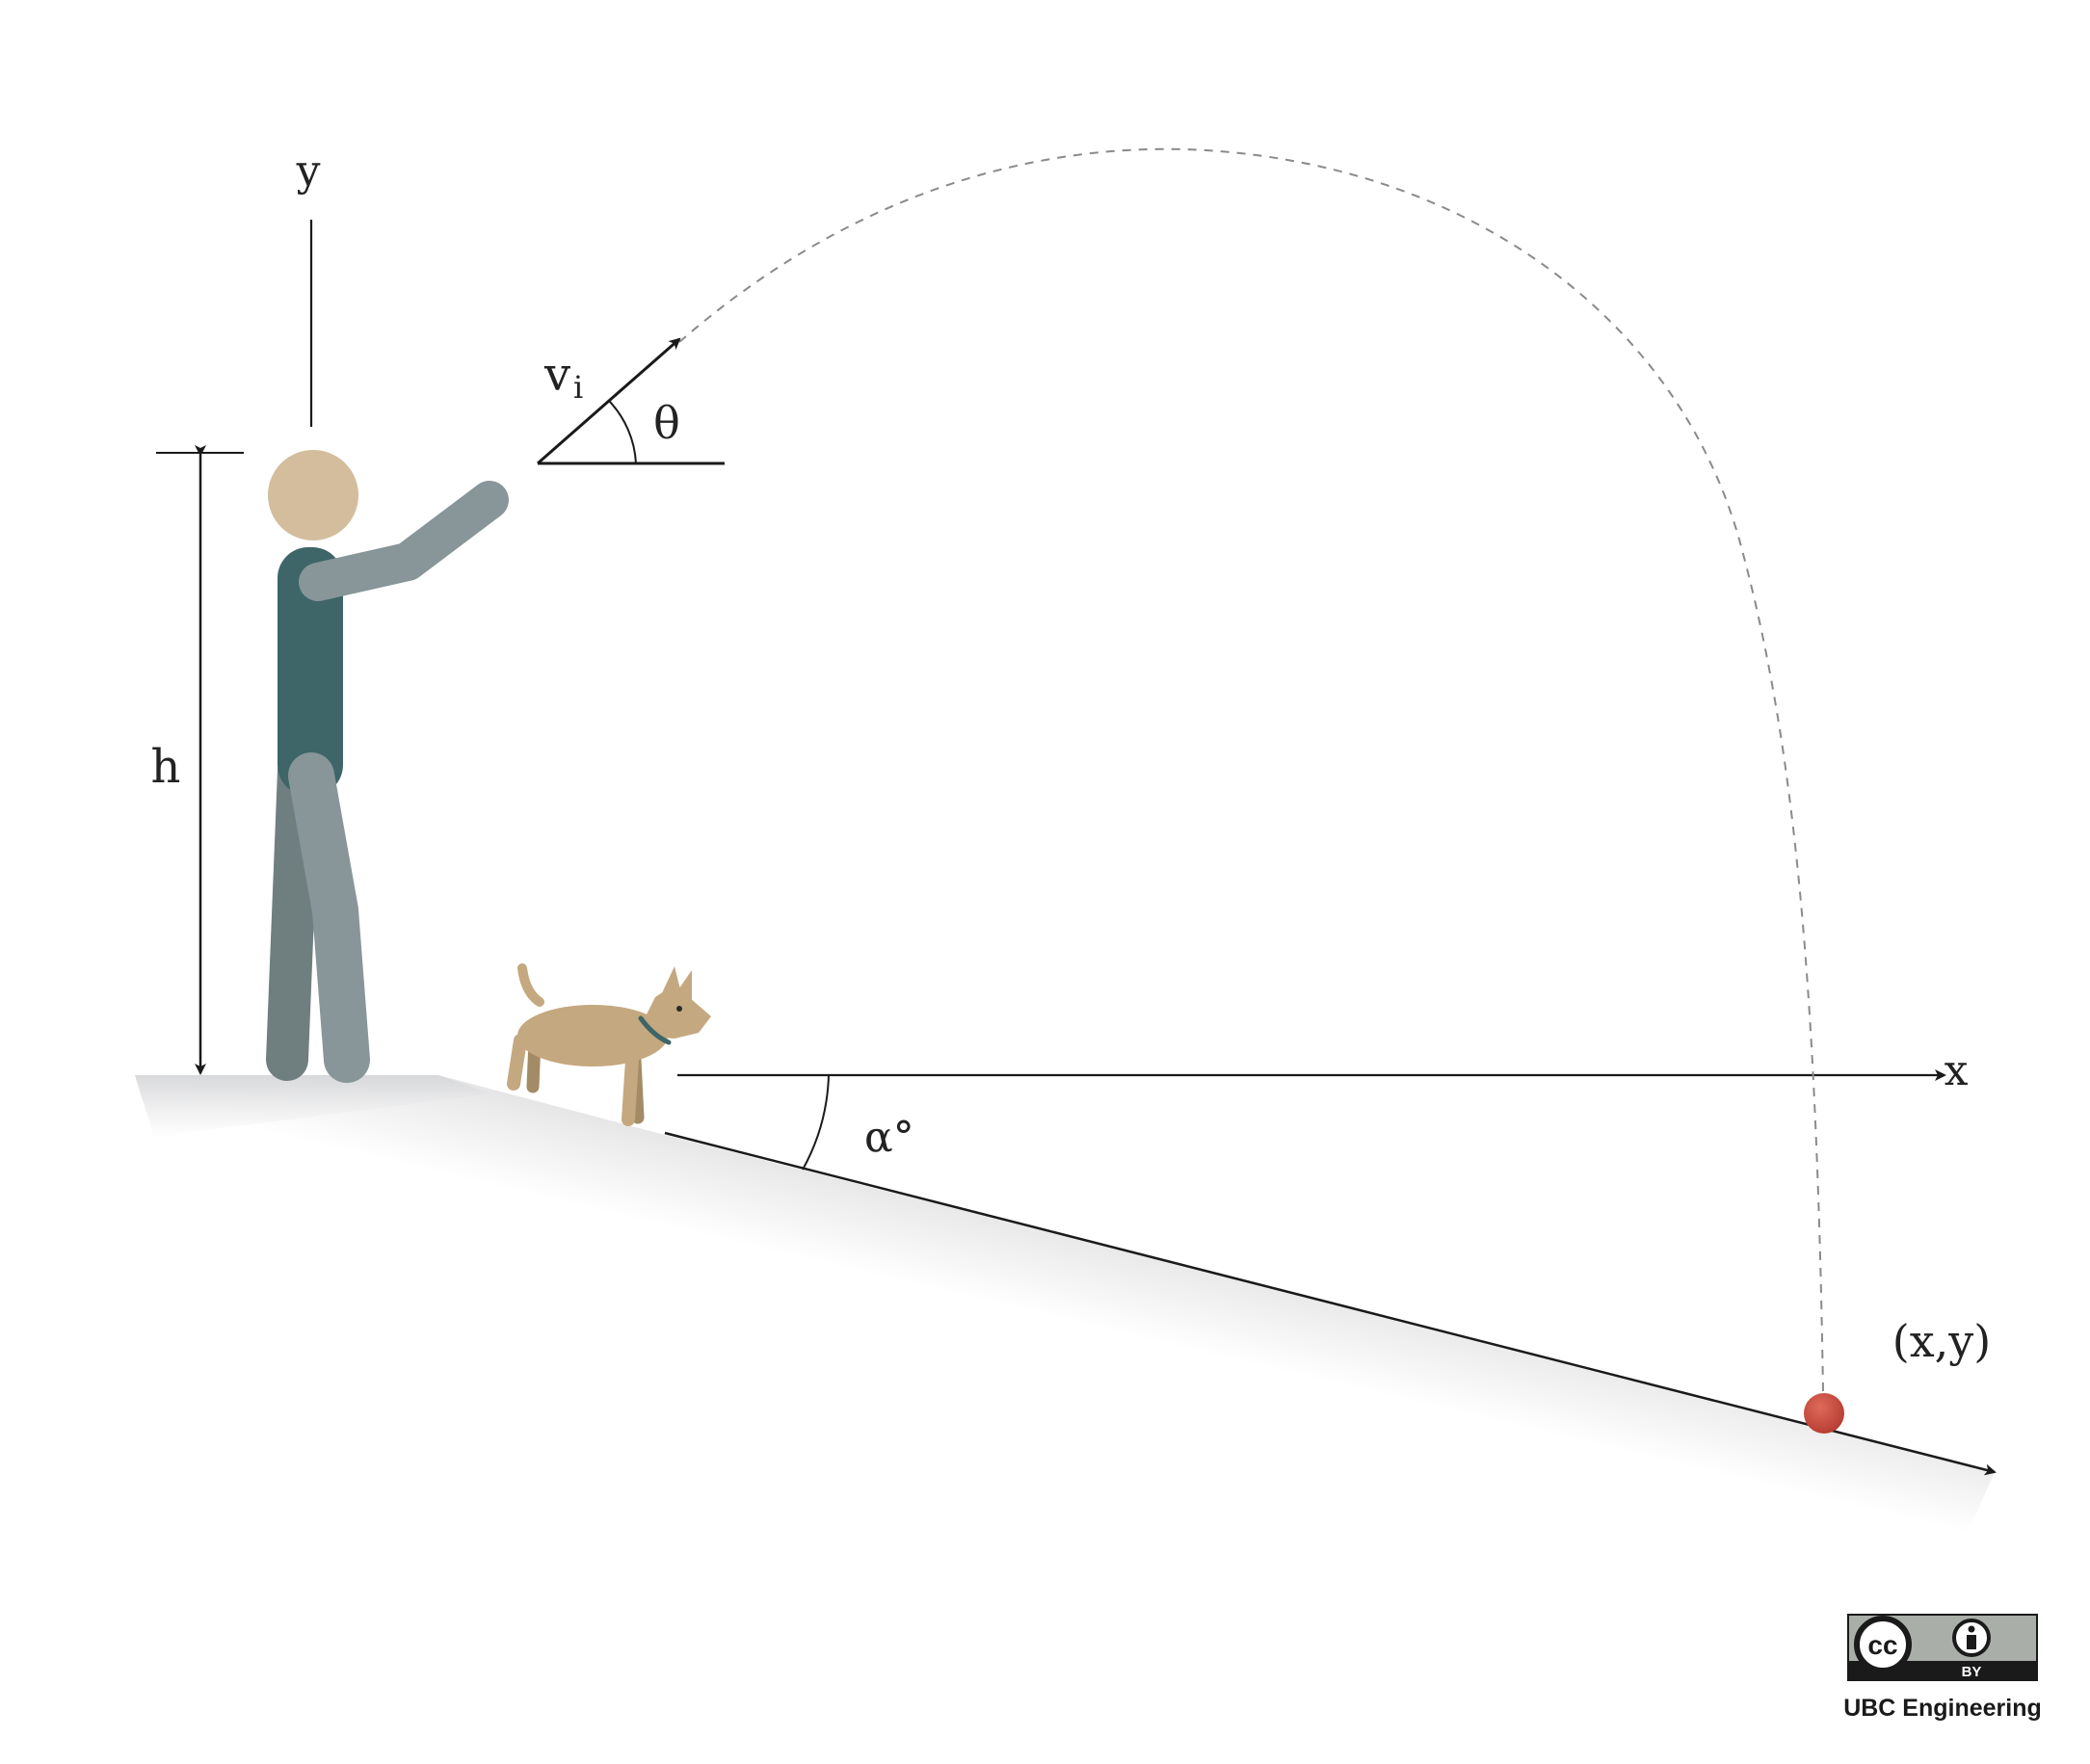  What do you see at coordinates (816, 1122) in the screenshot?
I see `alpha-arc` at bounding box center [816, 1122].